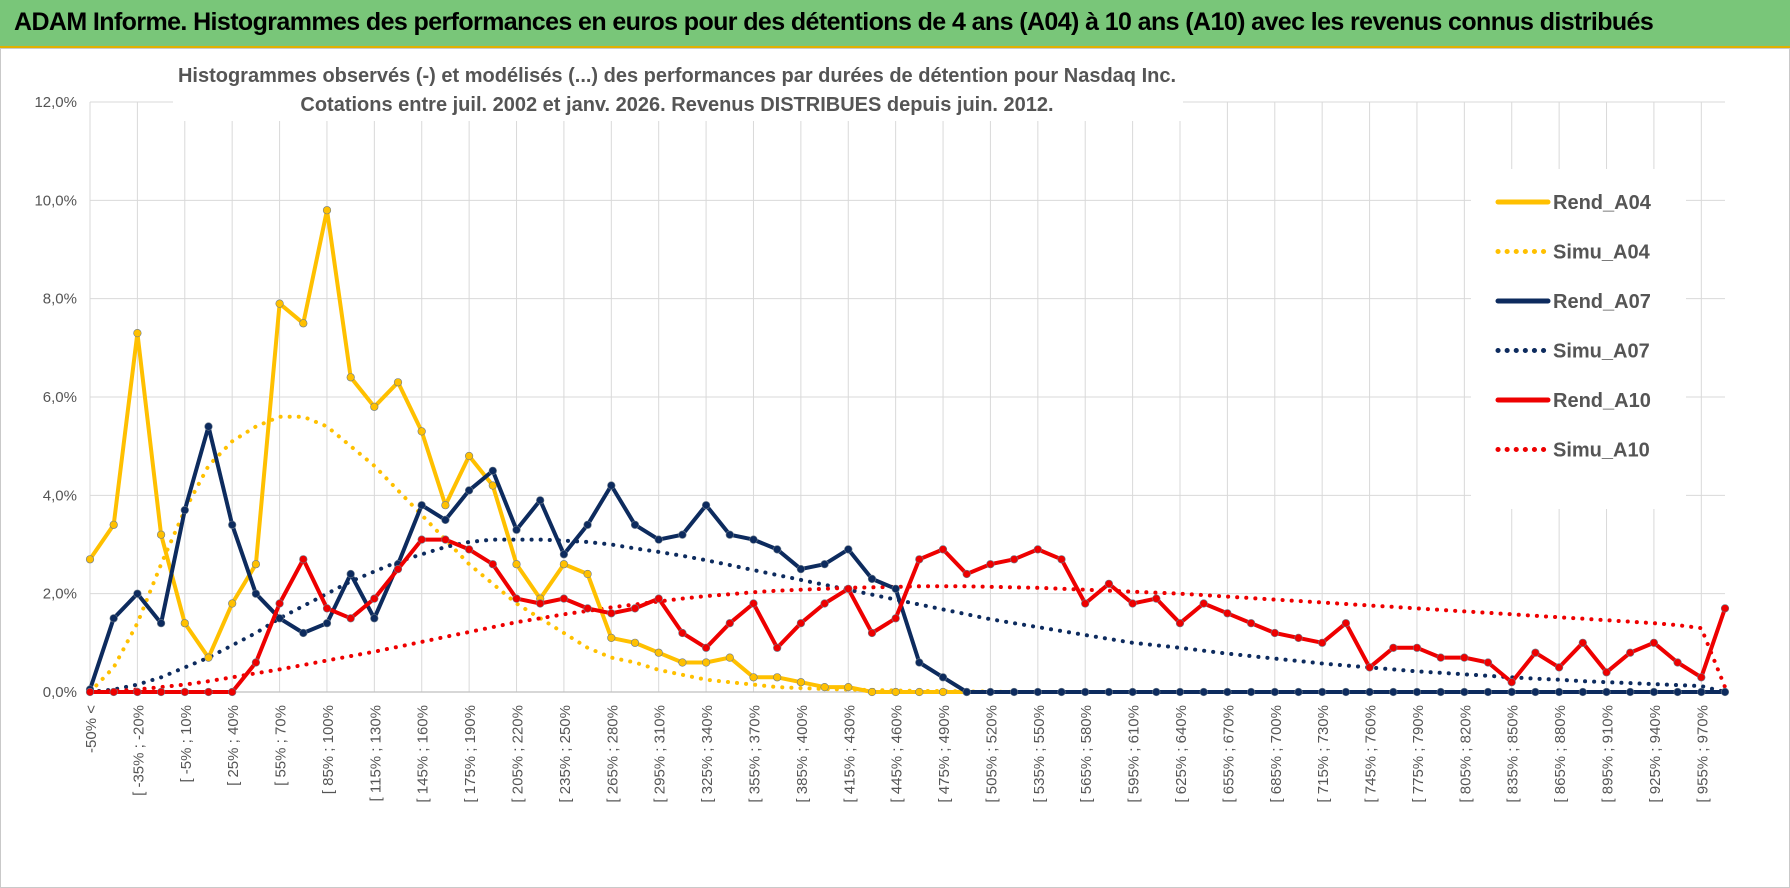  I want to click on x-tick-label: [ 865% ; 880%, so click(1560, 754).